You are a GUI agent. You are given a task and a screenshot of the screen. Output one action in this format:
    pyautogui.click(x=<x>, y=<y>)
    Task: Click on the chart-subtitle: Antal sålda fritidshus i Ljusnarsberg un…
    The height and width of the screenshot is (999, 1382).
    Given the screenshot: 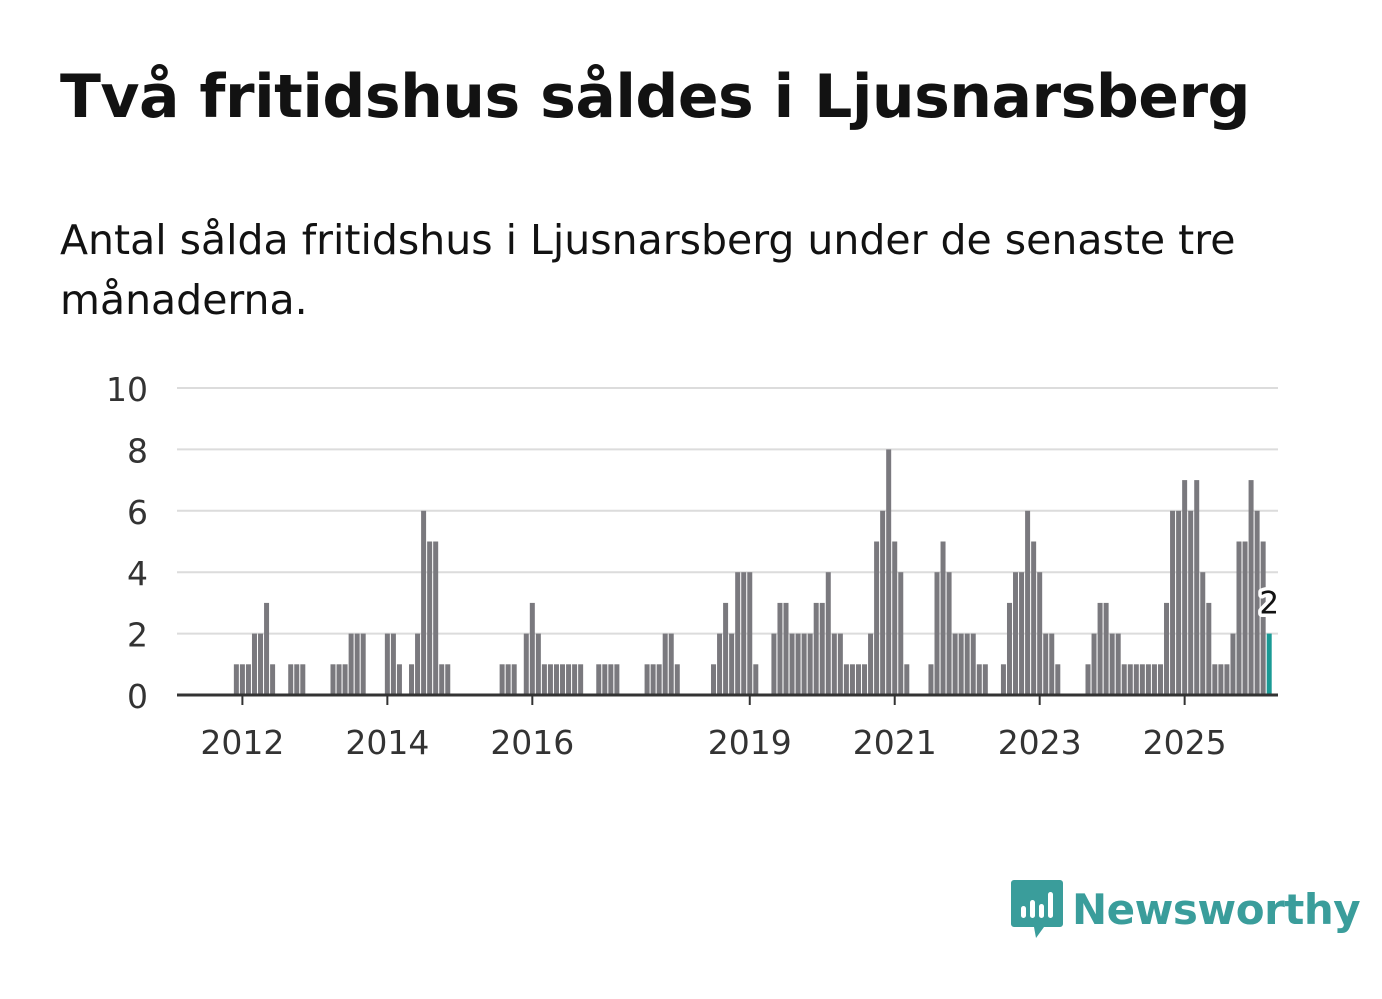 What is the action you would take?
    pyautogui.click(x=648, y=270)
    